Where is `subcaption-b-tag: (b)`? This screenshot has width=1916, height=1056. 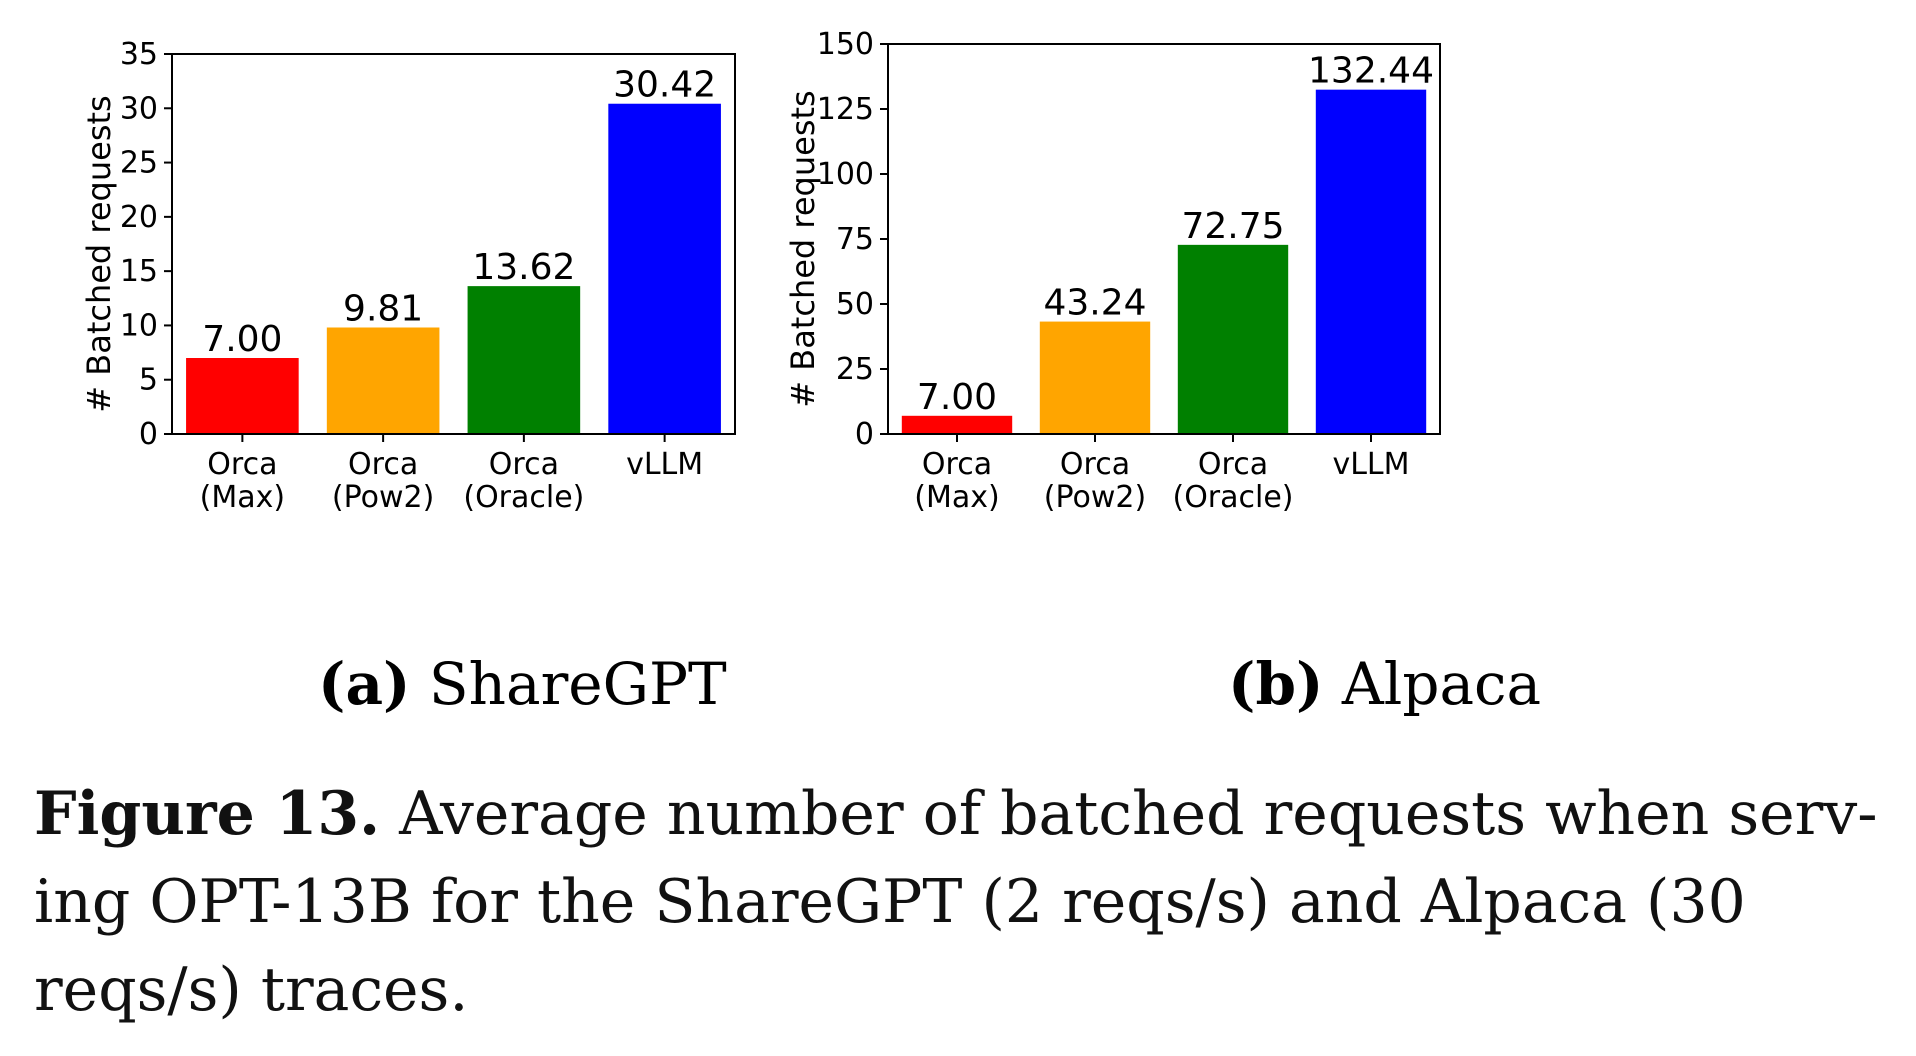 subcaption-b-tag: (b) is located at coordinates (1276, 684).